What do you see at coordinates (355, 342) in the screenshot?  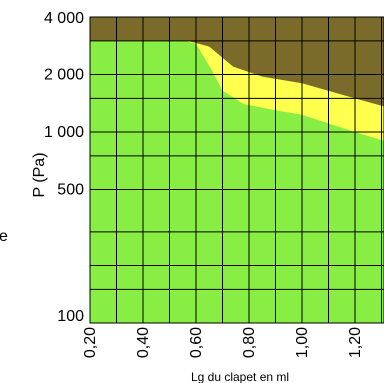 I see `x-tick-label: 1,20` at bounding box center [355, 342].